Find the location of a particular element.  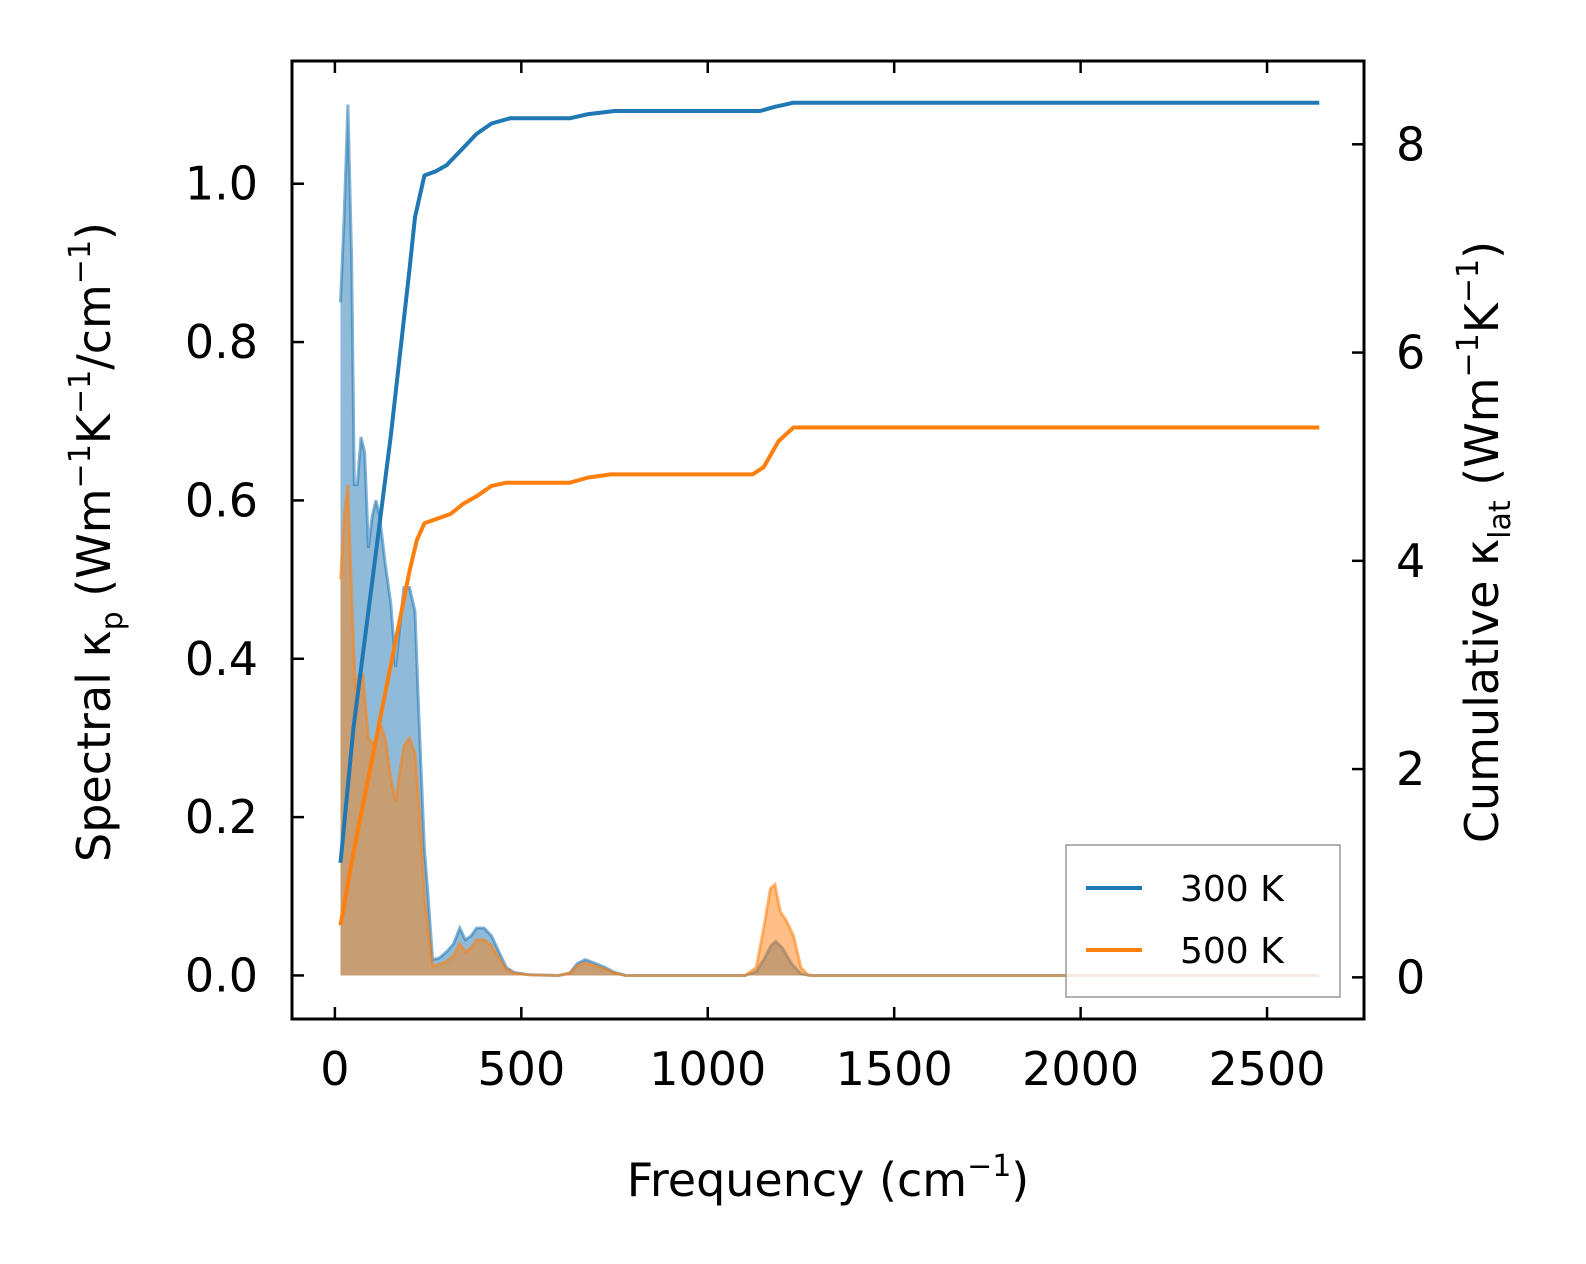

legend: 300 K 500 K is located at coordinates (1203, 921).